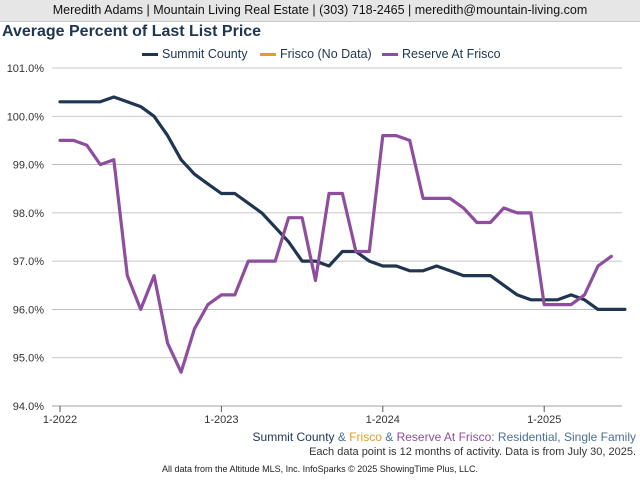 The image size is (640, 480). What do you see at coordinates (451, 54) in the screenshot?
I see `legend-label-reserve-at-frisco: Reserve At Frisco` at bounding box center [451, 54].